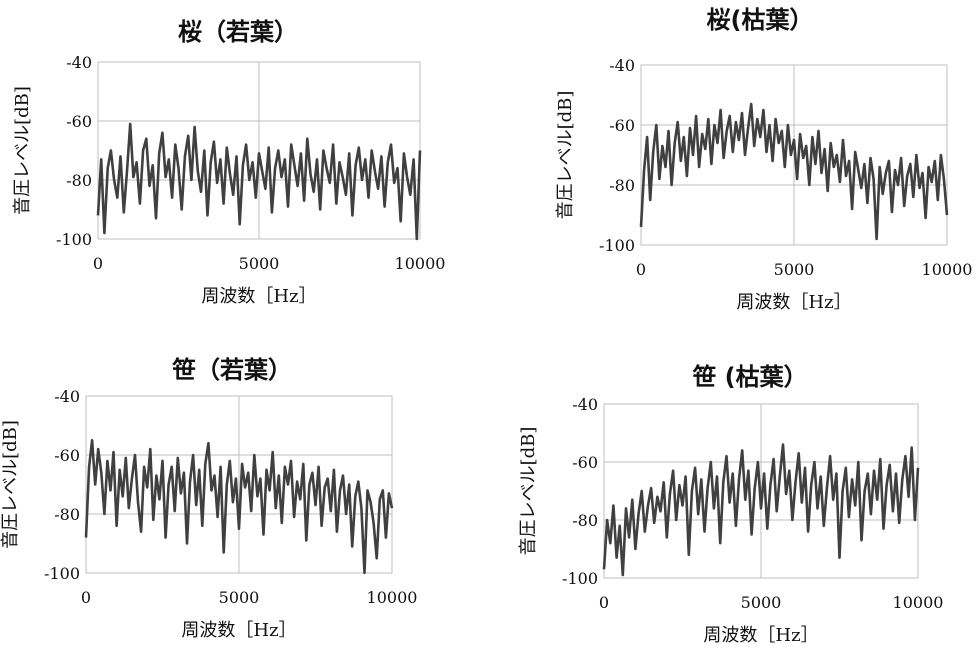  I want to click on chart-title: 桜（若葉）, so click(238, 32).